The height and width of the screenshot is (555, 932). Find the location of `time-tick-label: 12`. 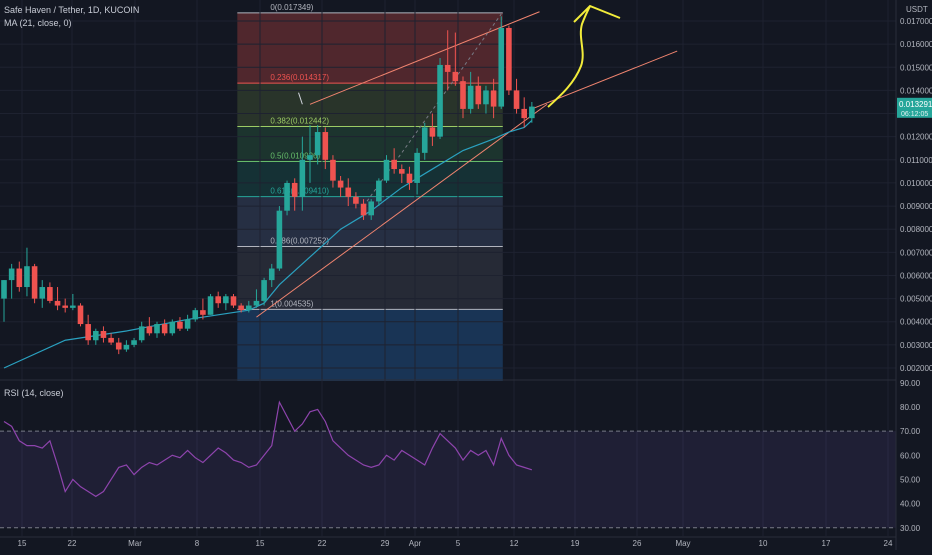

time-tick-label: 12 is located at coordinates (514, 543).